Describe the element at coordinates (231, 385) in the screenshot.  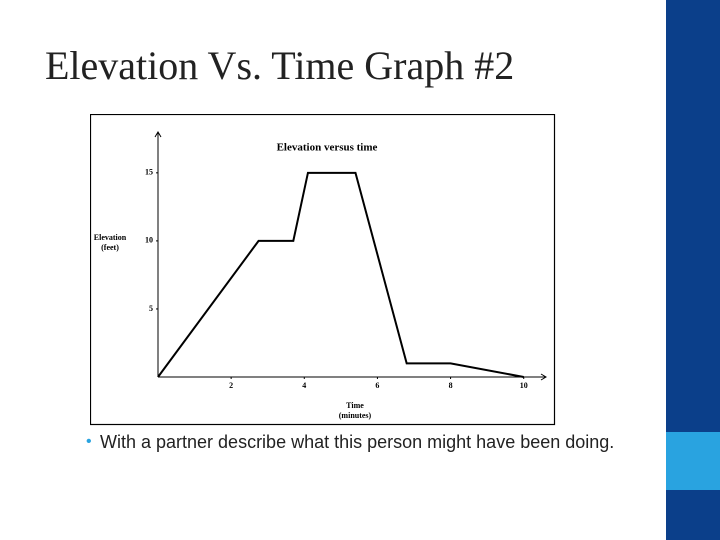
I see `x-tick-label: 2` at that location.